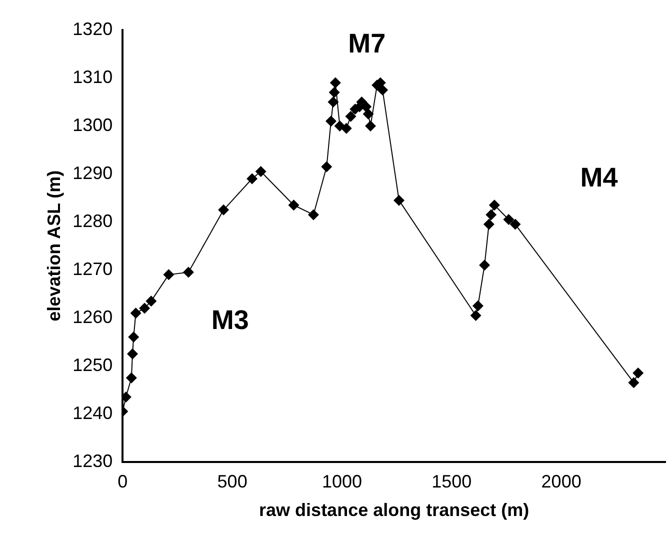  Describe the element at coordinates (92, 76) in the screenshot. I see `y-tick-label: 1310` at that location.